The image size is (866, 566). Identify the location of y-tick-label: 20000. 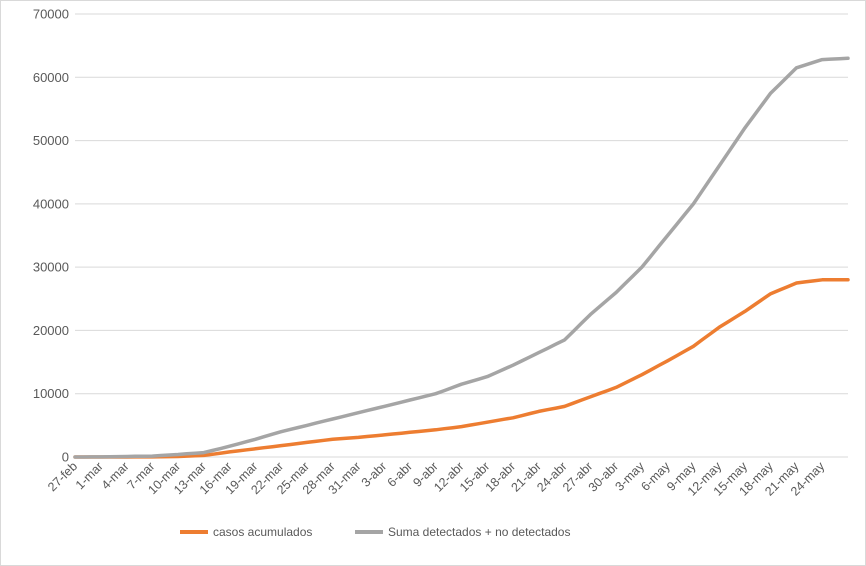
(51, 330).